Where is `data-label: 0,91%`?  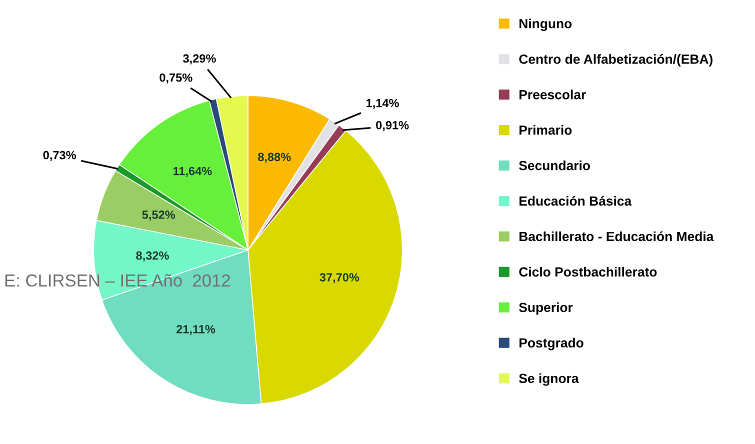 data-label: 0,91% is located at coordinates (392, 126).